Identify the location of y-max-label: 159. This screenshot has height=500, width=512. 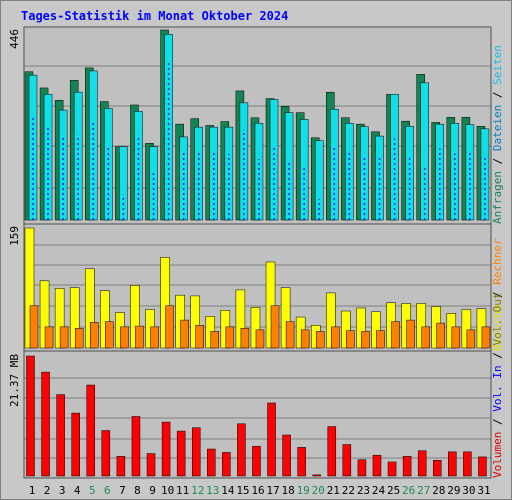
(14, 236).